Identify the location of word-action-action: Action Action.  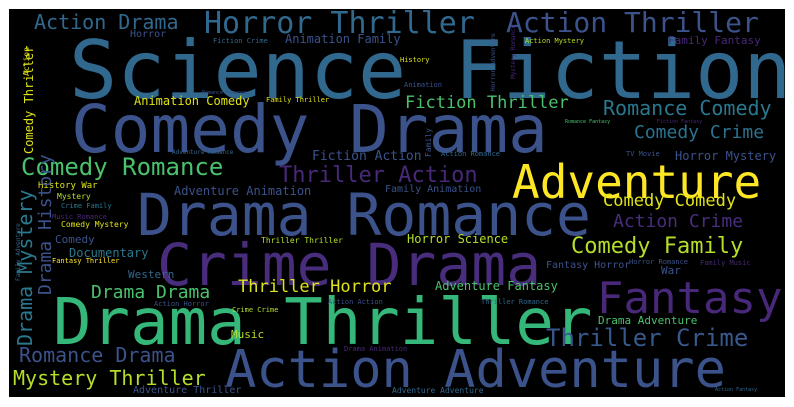
(355, 302).